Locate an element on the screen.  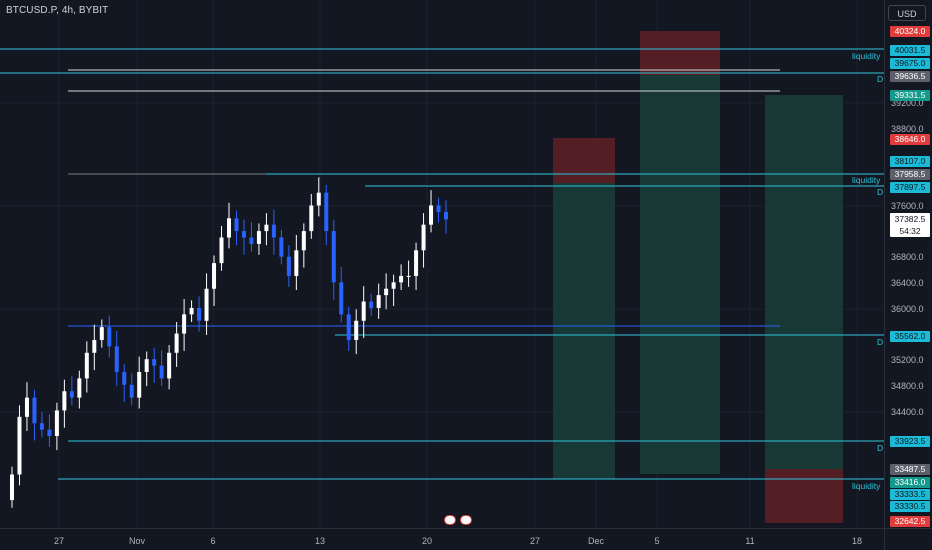
countdown: 54:32 is located at coordinates (910, 231).